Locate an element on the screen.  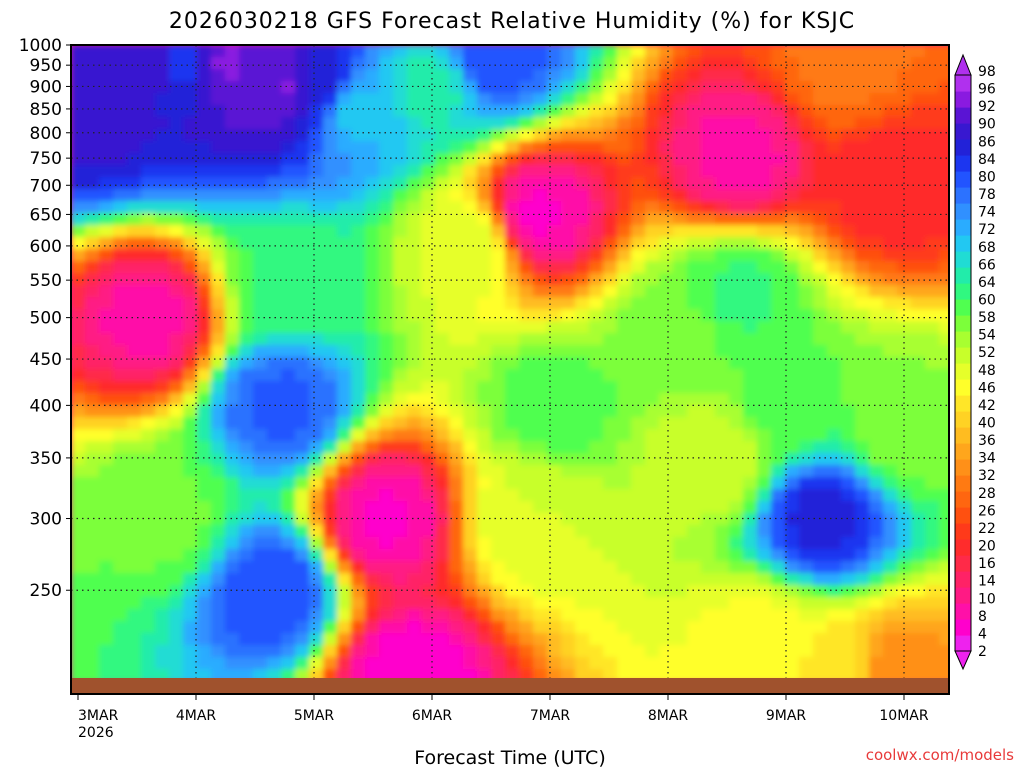
colorbar-label: 20 is located at coordinates (987, 547).